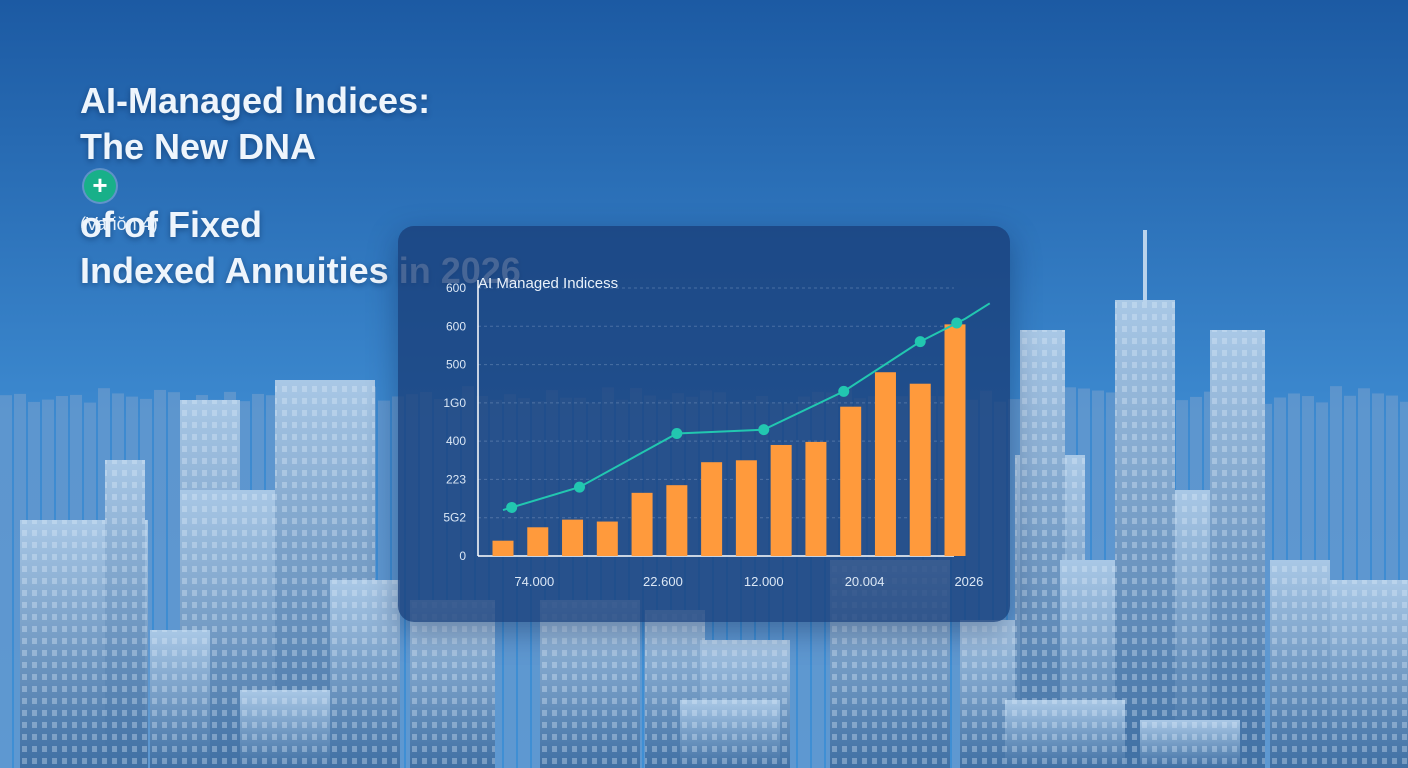  I want to click on distant-building, so click(6, 581).